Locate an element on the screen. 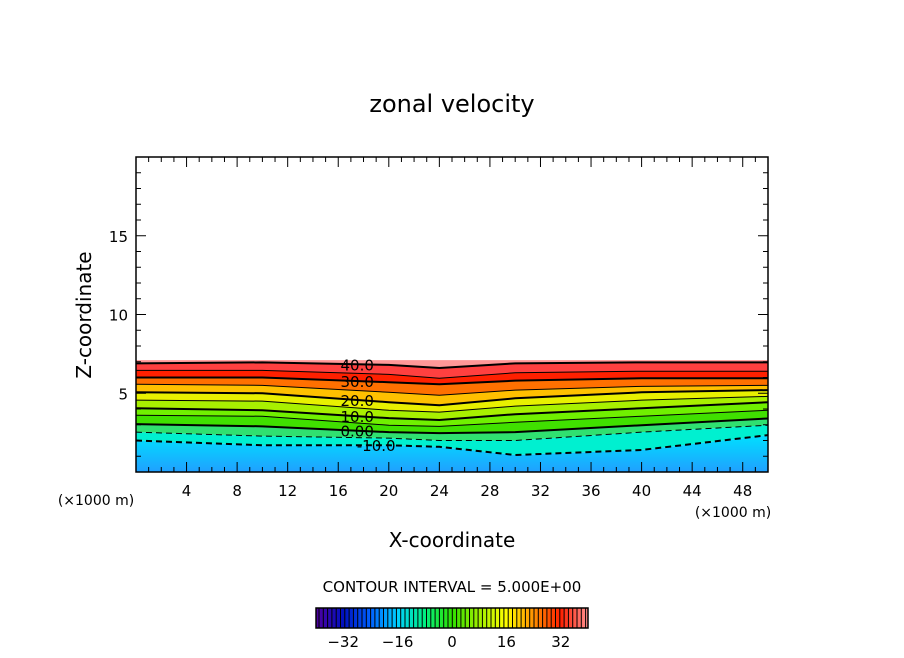  x-unit-label-right: (×1000 m) is located at coordinates (733, 513).